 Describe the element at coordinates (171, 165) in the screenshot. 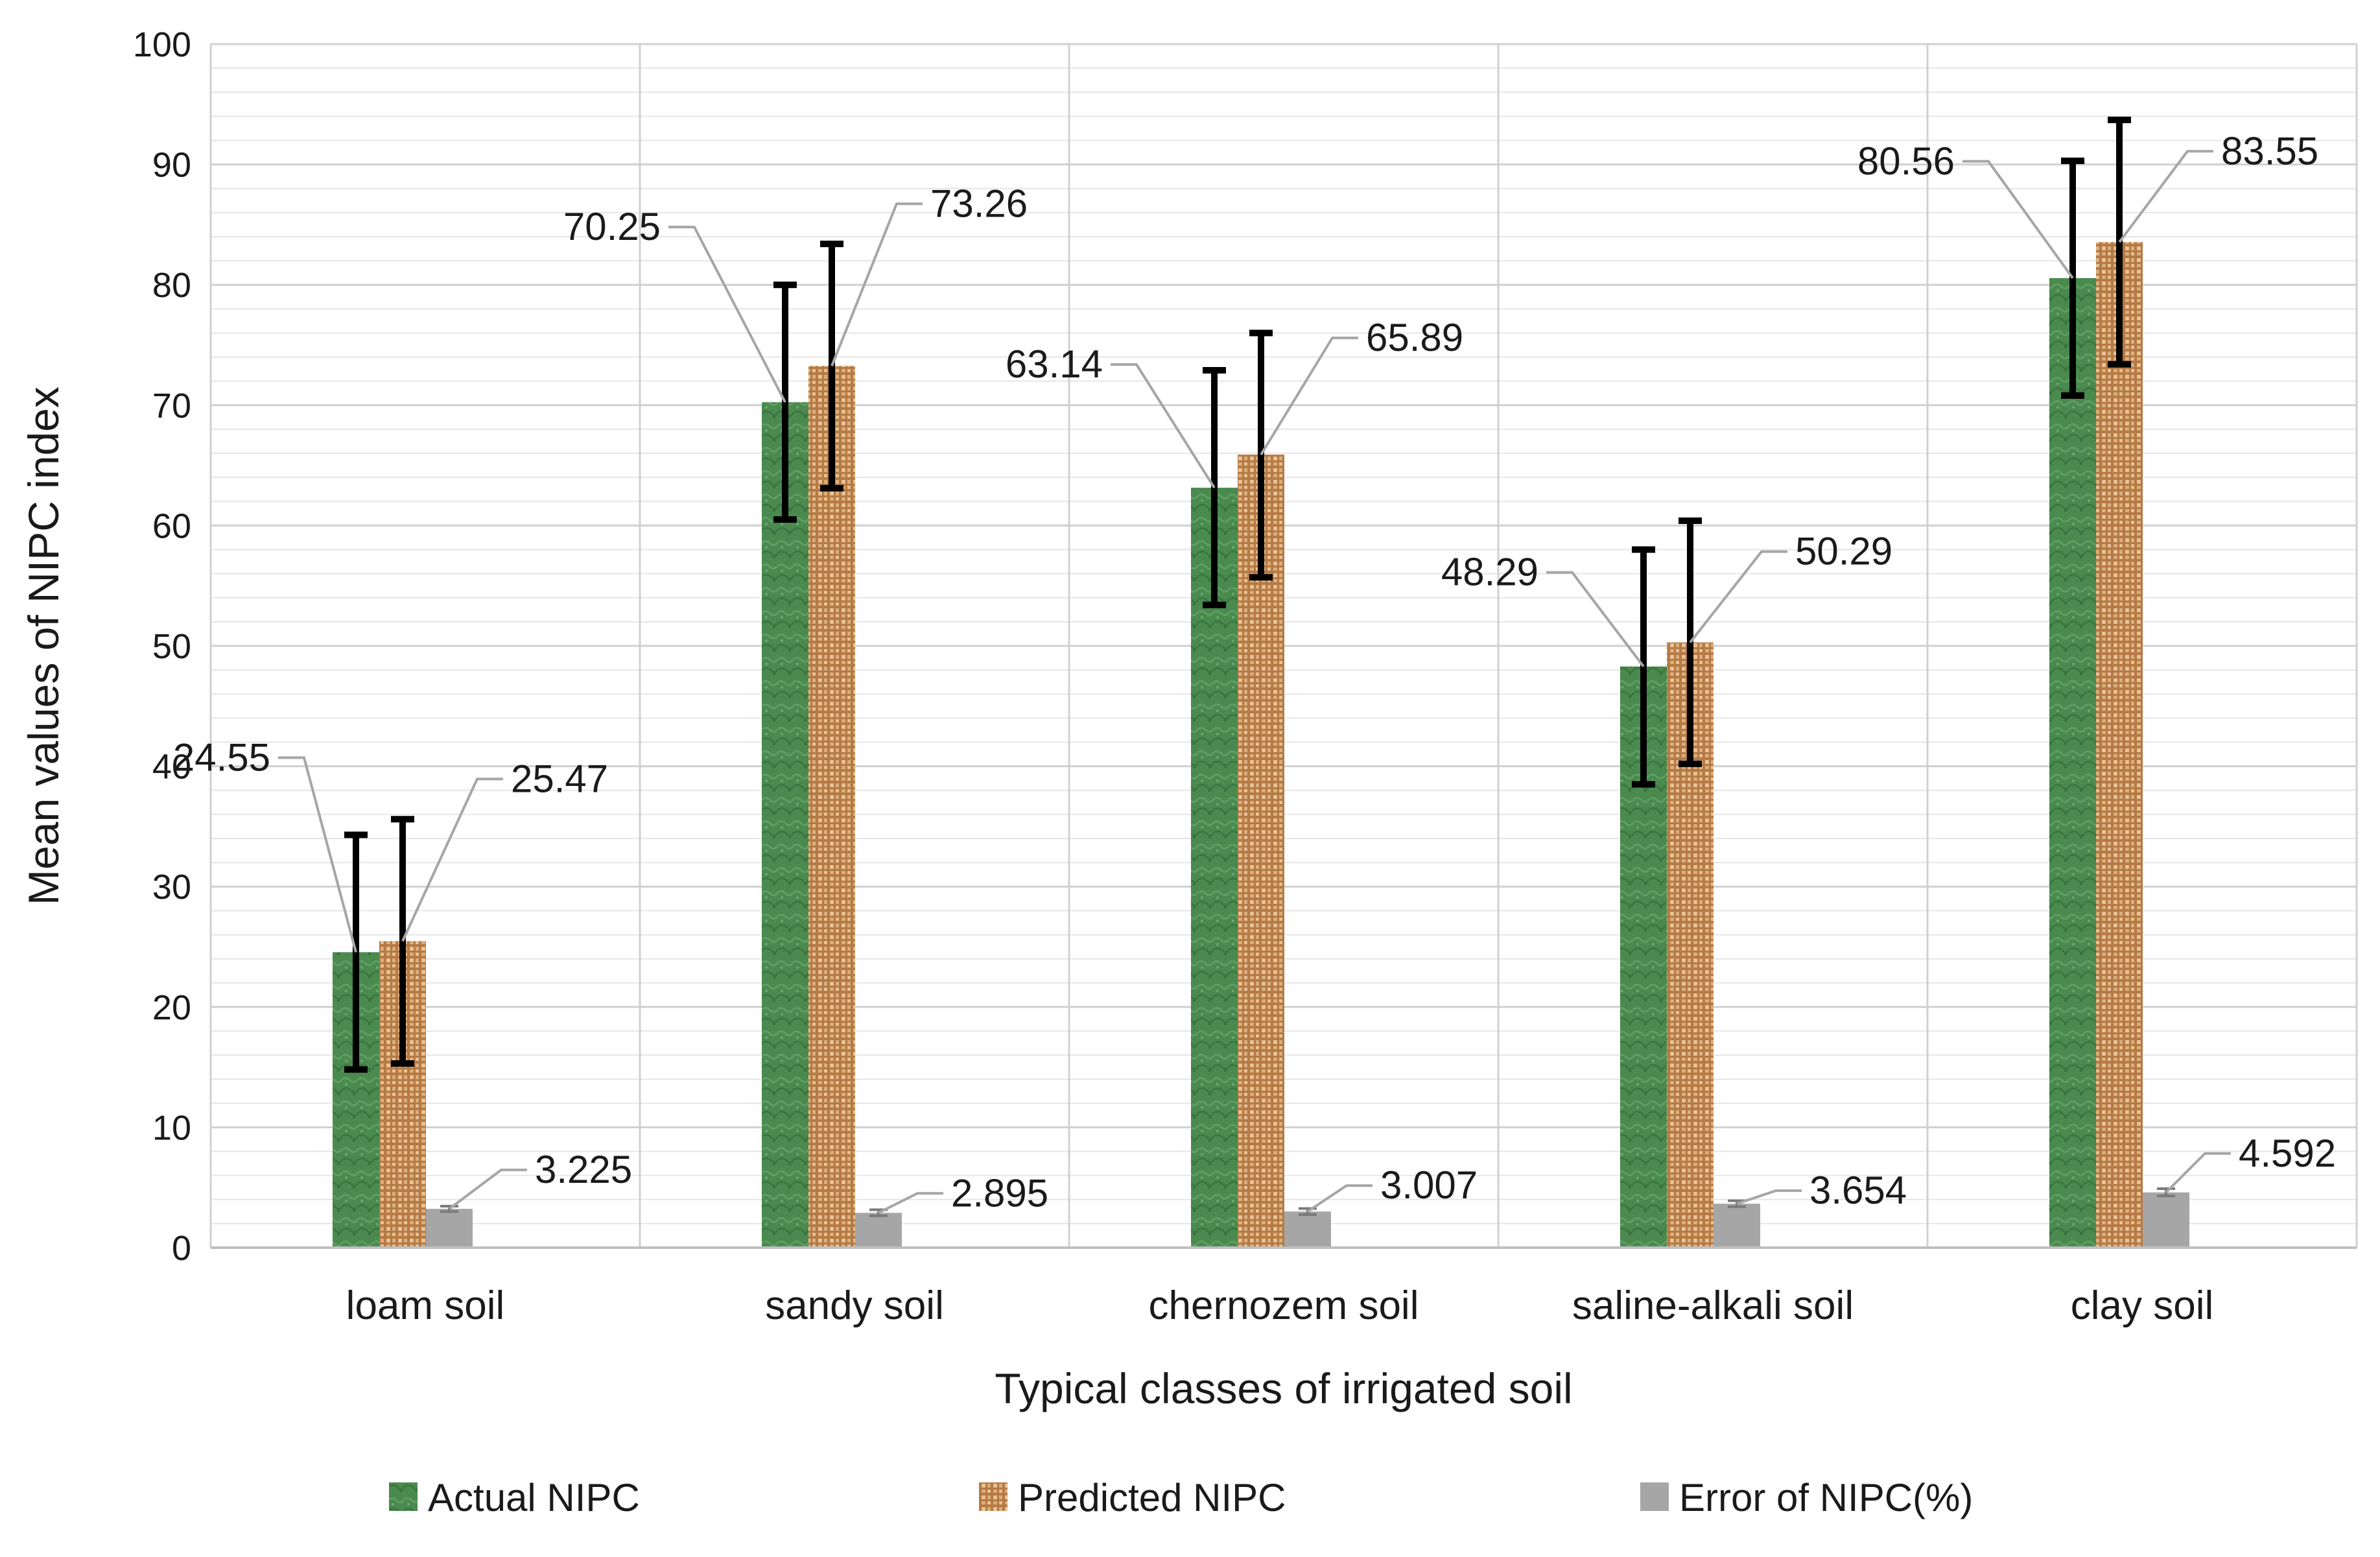

I see `y-tick-label: 90` at that location.